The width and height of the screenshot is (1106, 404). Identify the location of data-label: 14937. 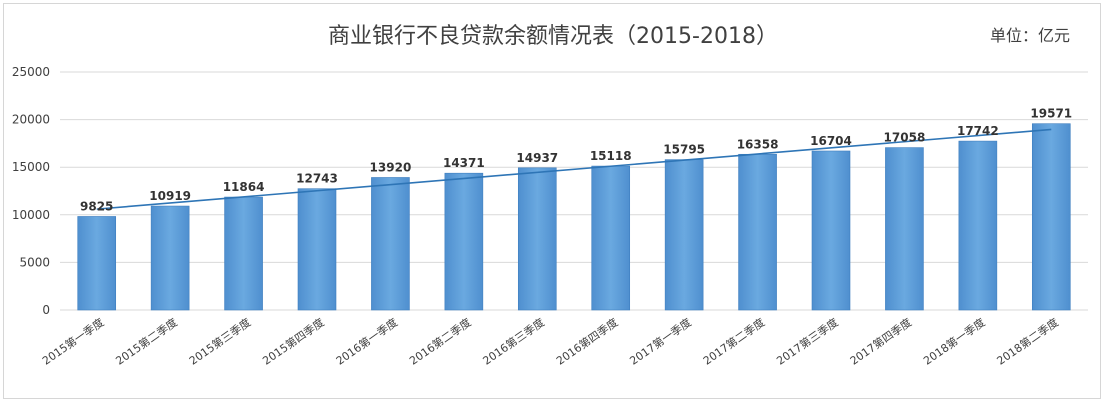
(537, 158).